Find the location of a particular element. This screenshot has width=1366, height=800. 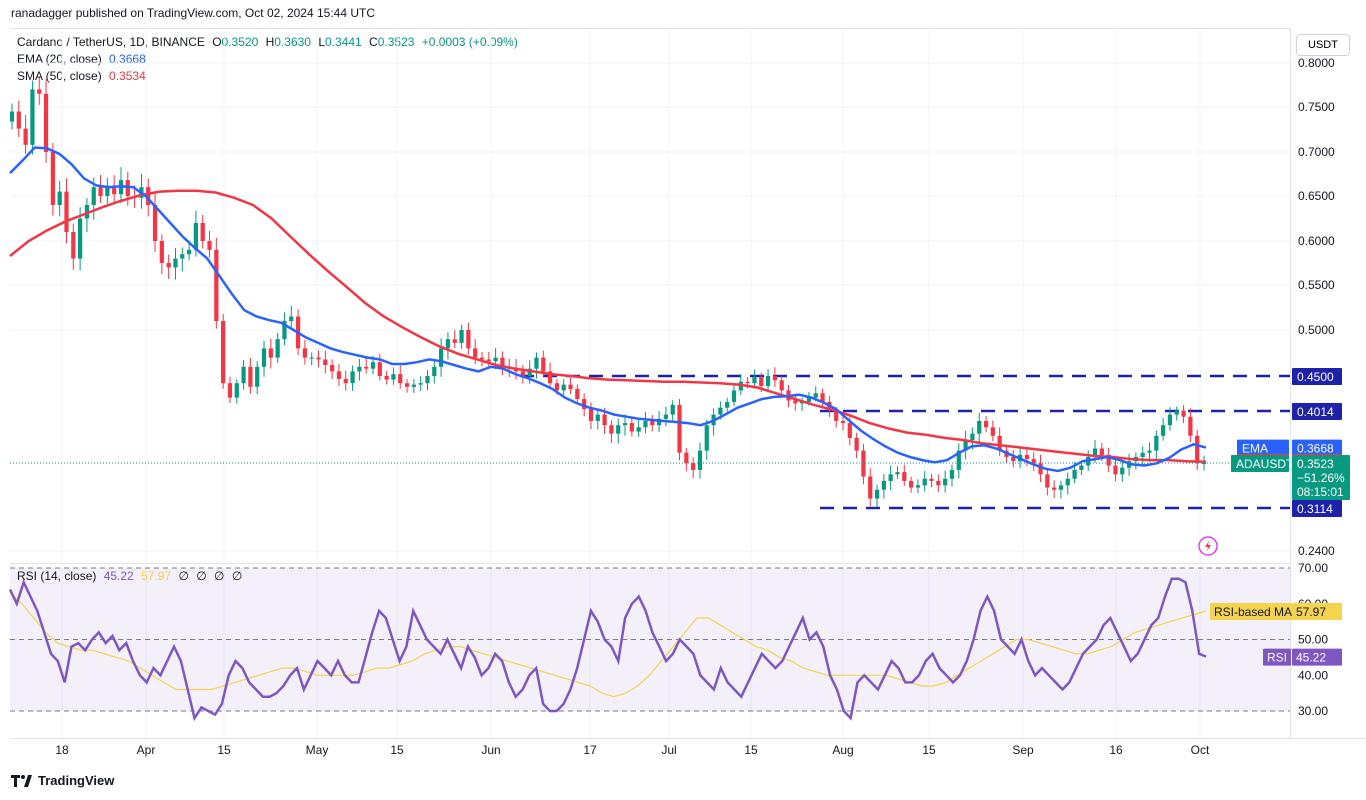

rsi-legend-empty-2: ∅ is located at coordinates (201, 576).